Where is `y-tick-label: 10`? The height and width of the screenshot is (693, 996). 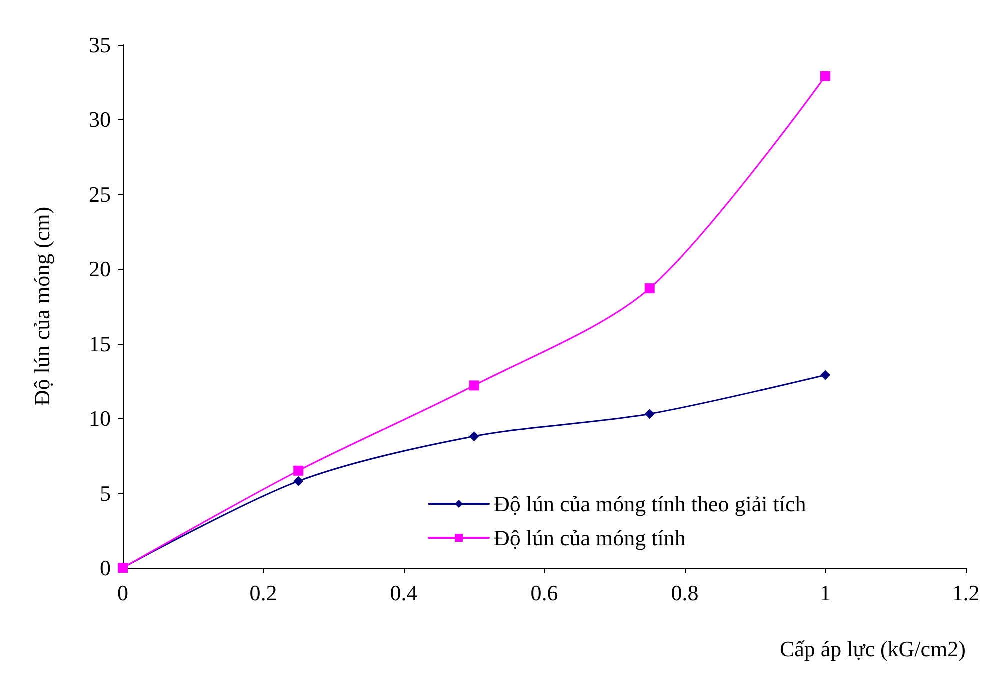
y-tick-label: 10 is located at coordinates (100, 419).